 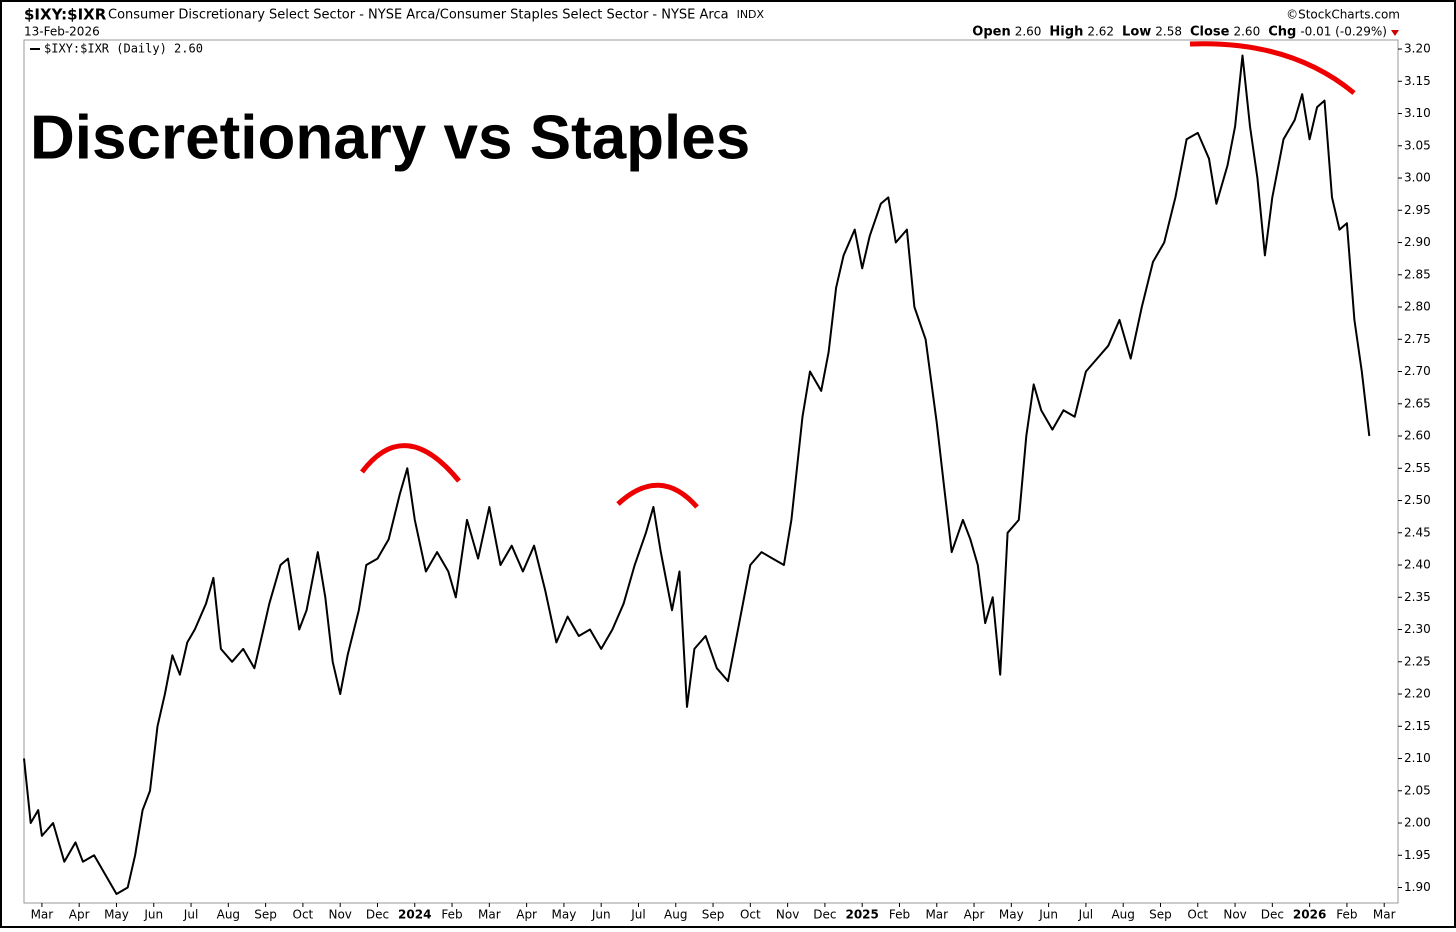 What do you see at coordinates (1417, 339) in the screenshot?
I see `y-tick-label: 2.75` at bounding box center [1417, 339].